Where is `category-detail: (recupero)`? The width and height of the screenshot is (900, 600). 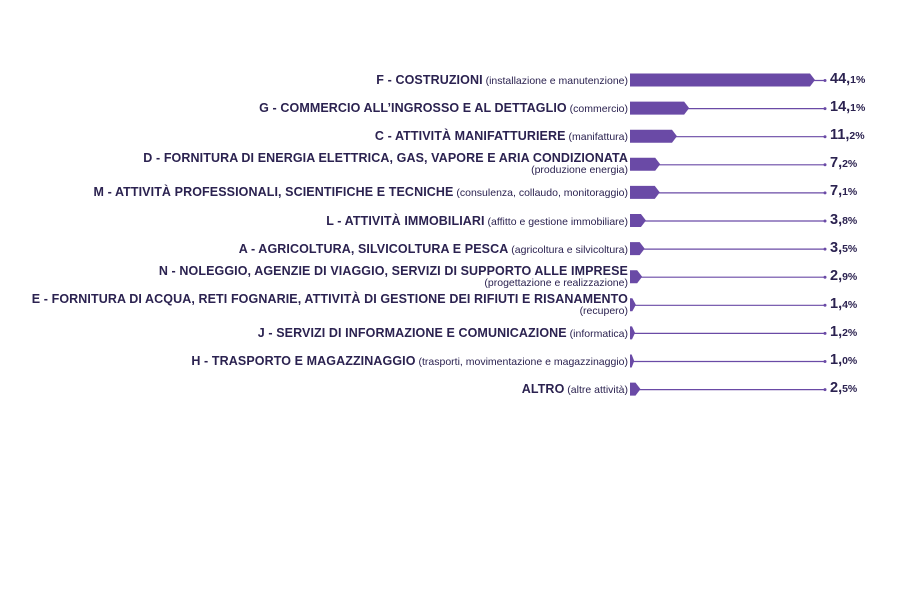
category-detail: (recupero) is located at coordinates (603, 310).